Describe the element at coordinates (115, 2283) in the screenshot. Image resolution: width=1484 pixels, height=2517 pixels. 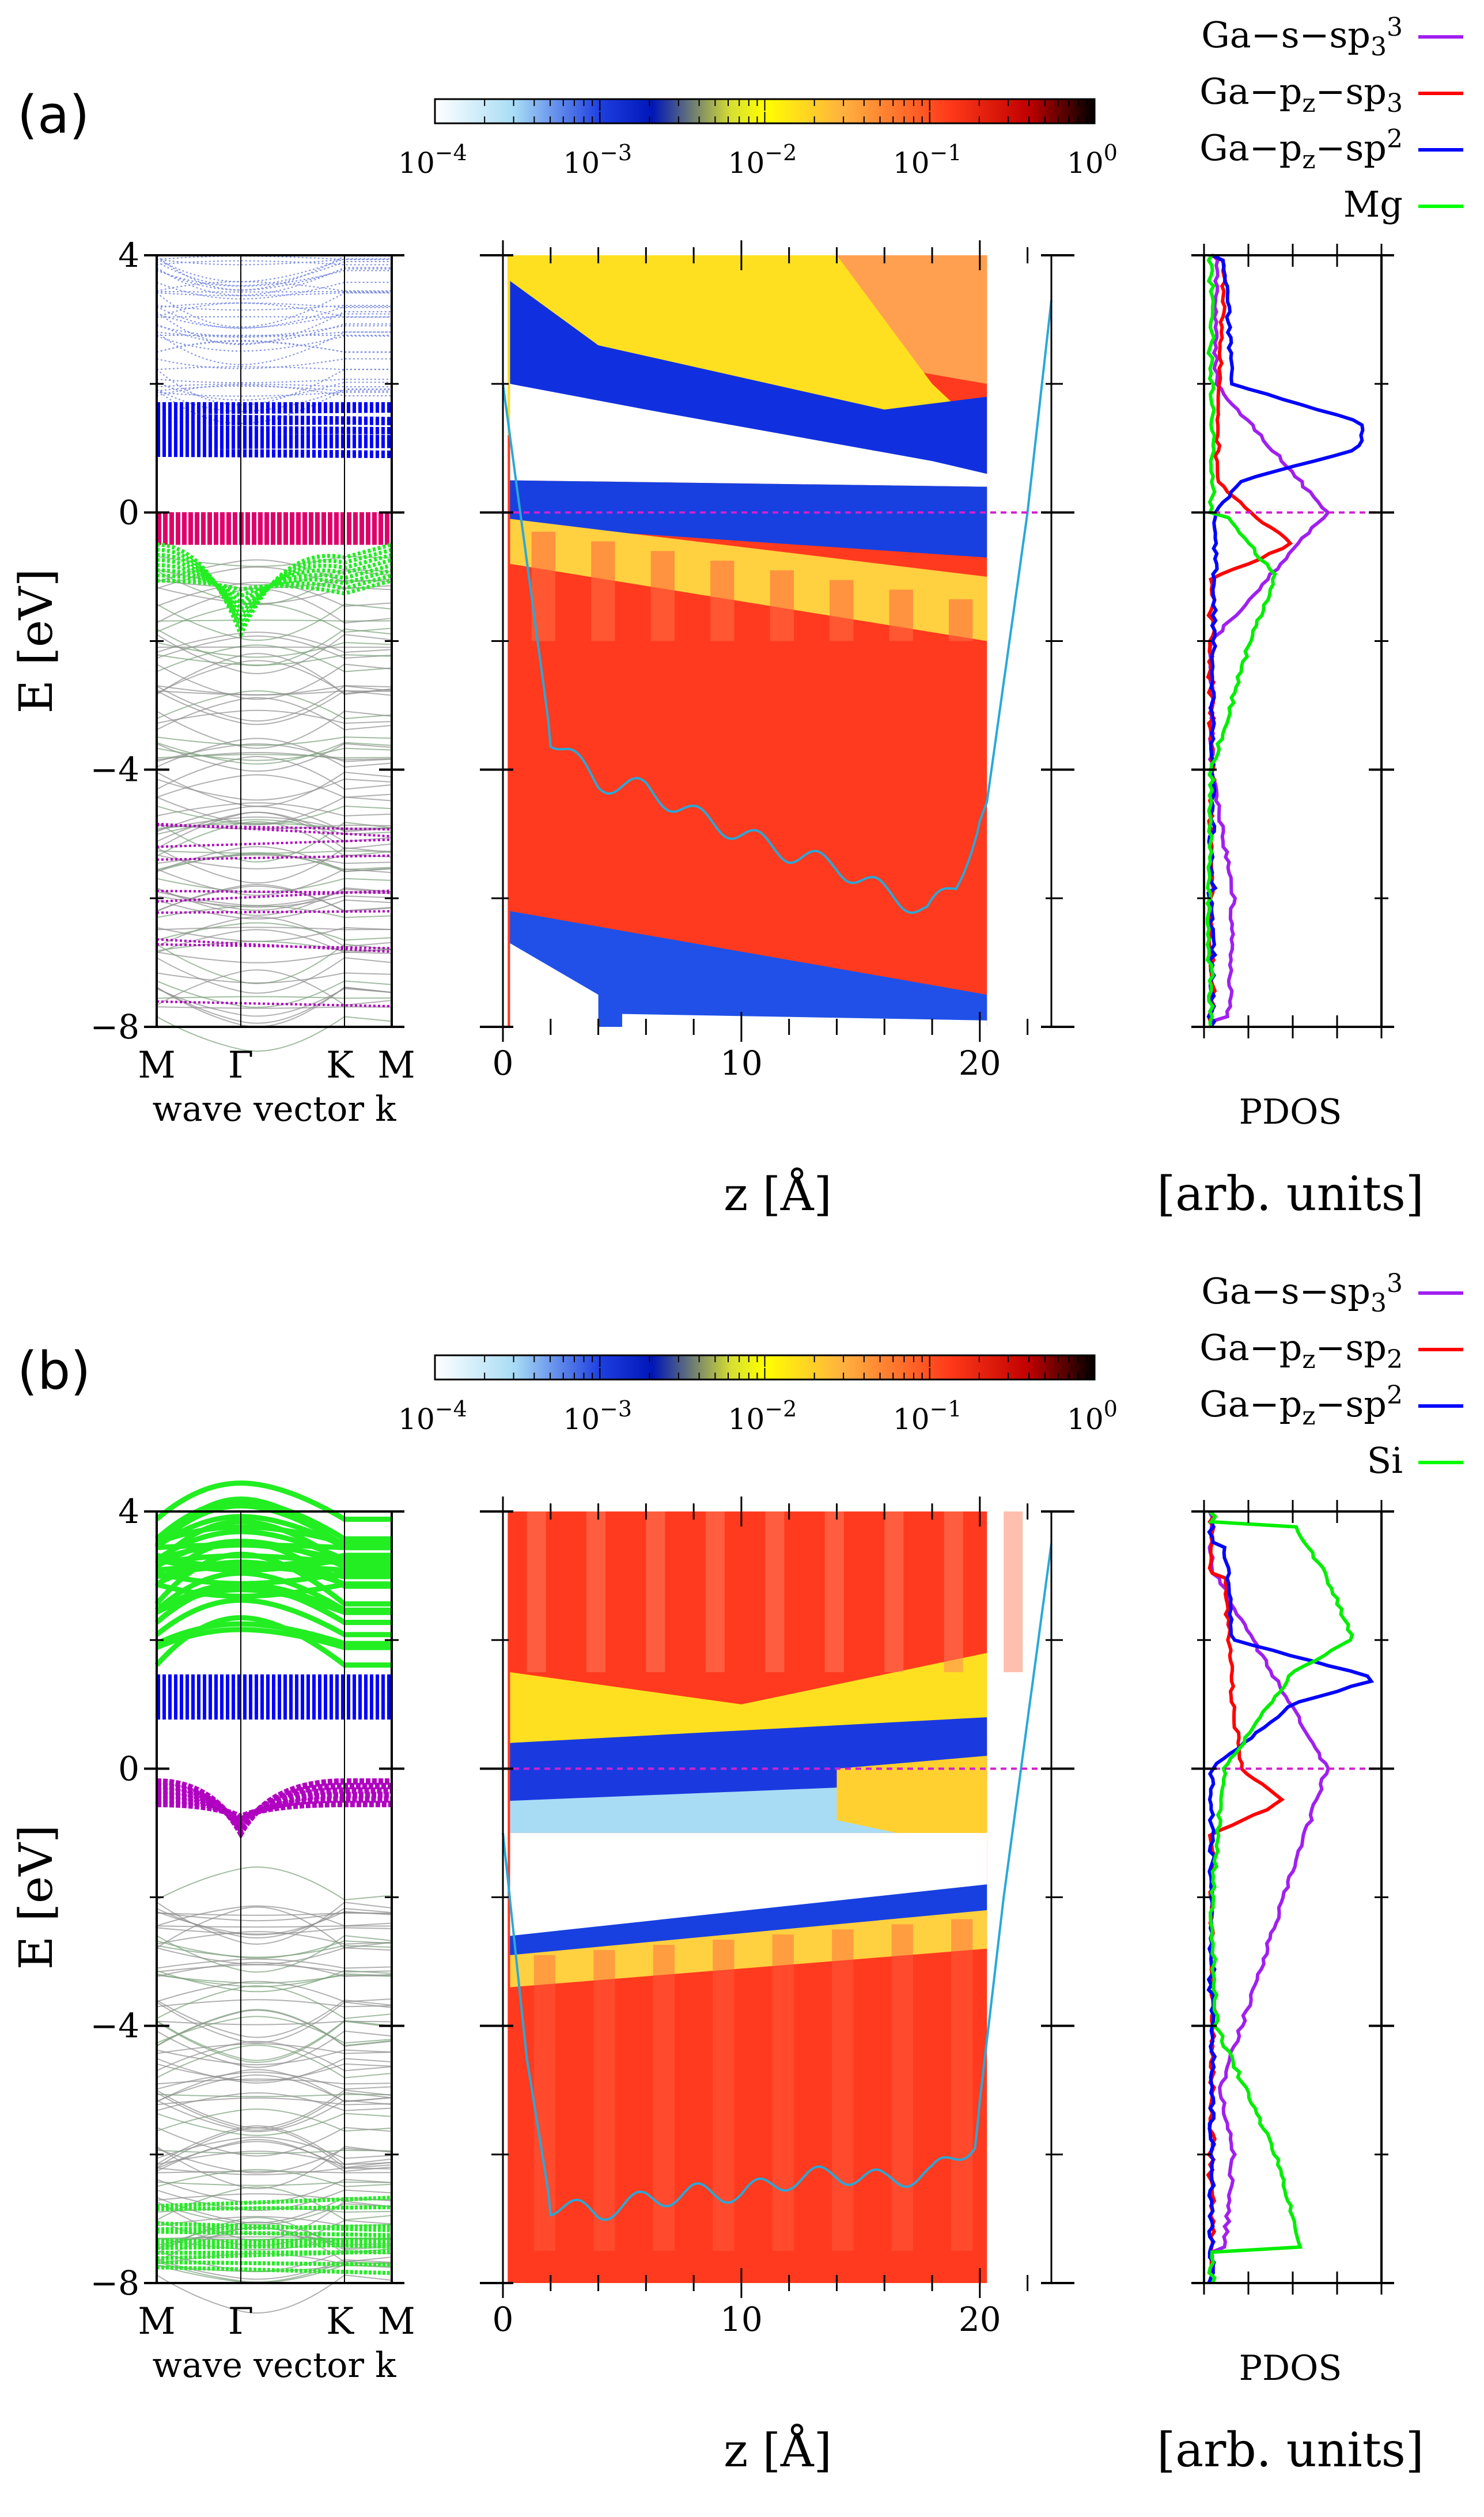
I see `y-tick-label: −8` at that location.